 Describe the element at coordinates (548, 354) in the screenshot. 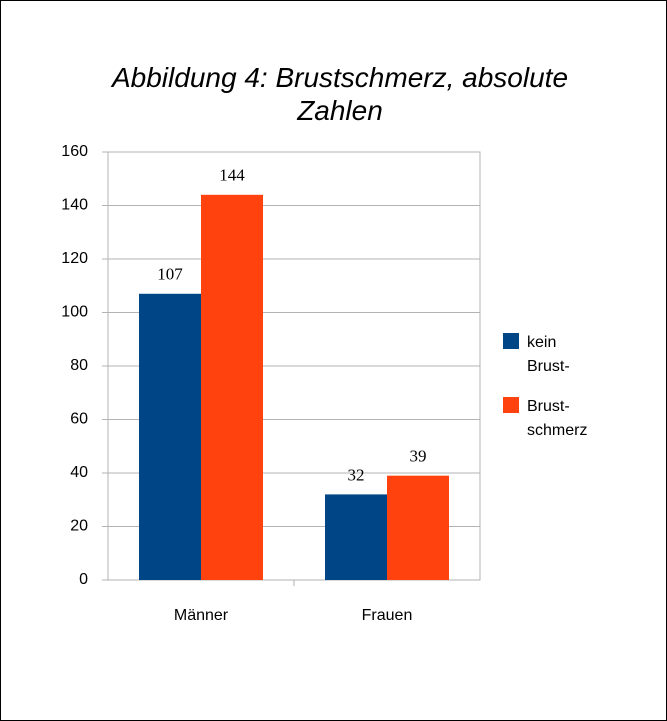

I see `legend-label: kein Brust-` at that location.